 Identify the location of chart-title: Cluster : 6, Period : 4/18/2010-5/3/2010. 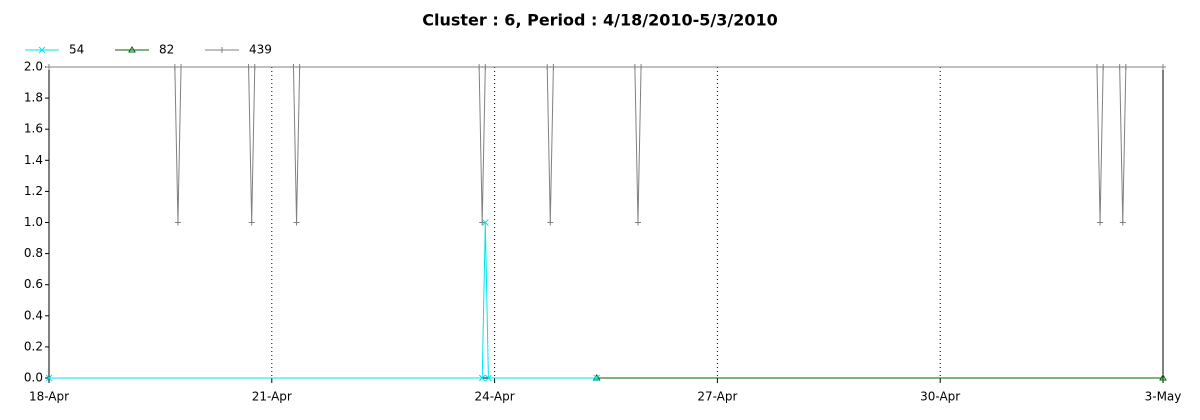
(600, 20).